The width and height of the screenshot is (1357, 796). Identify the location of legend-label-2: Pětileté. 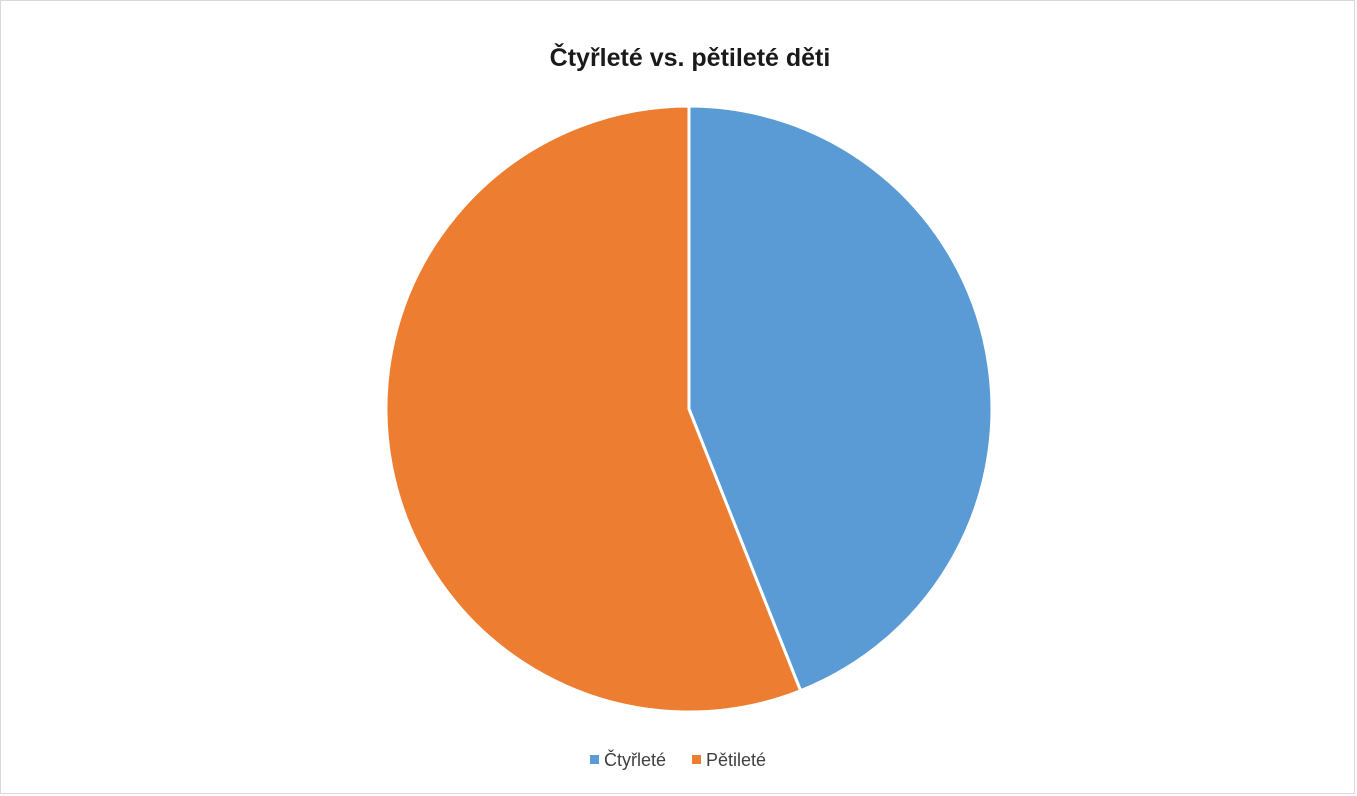
(736, 760).